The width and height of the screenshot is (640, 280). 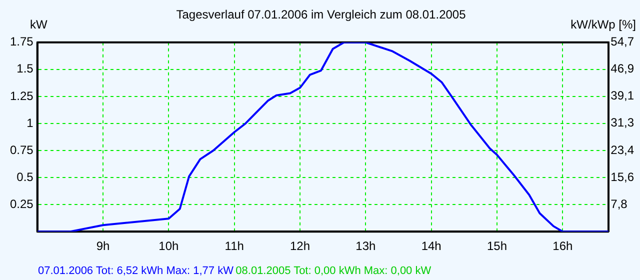 I want to click on y-tick-label: 1.75, so click(x=22, y=41).